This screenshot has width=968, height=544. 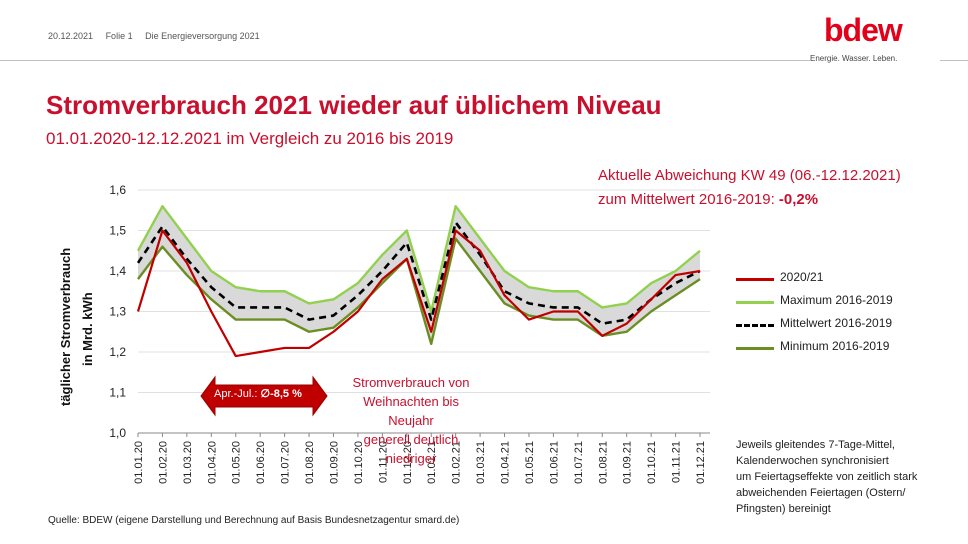 I want to click on x-tick-label: 01.06.20, so click(x=261, y=462).